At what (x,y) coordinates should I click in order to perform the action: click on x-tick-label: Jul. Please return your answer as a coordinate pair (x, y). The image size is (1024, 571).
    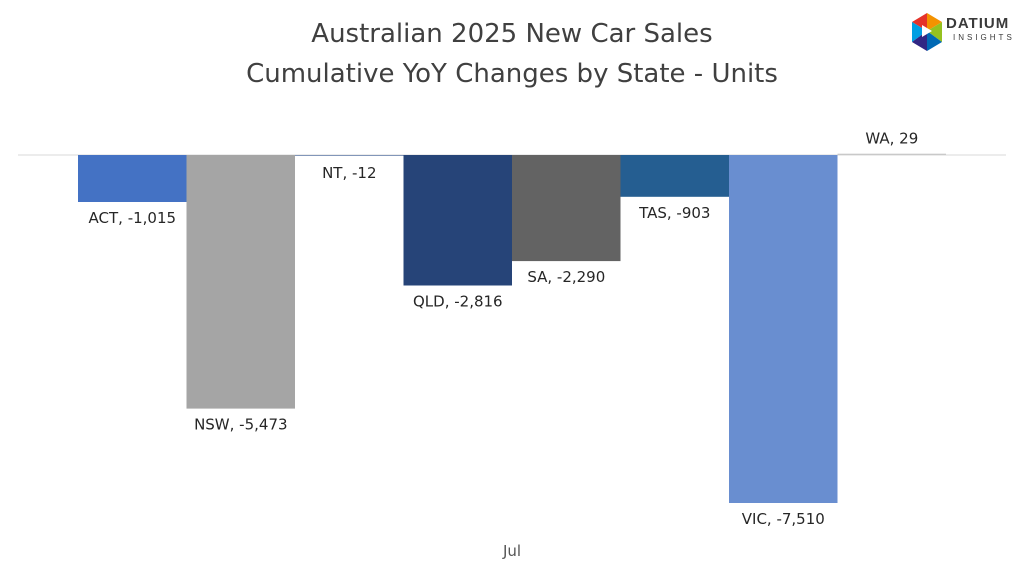
    Looking at the image, I should click on (511, 551).